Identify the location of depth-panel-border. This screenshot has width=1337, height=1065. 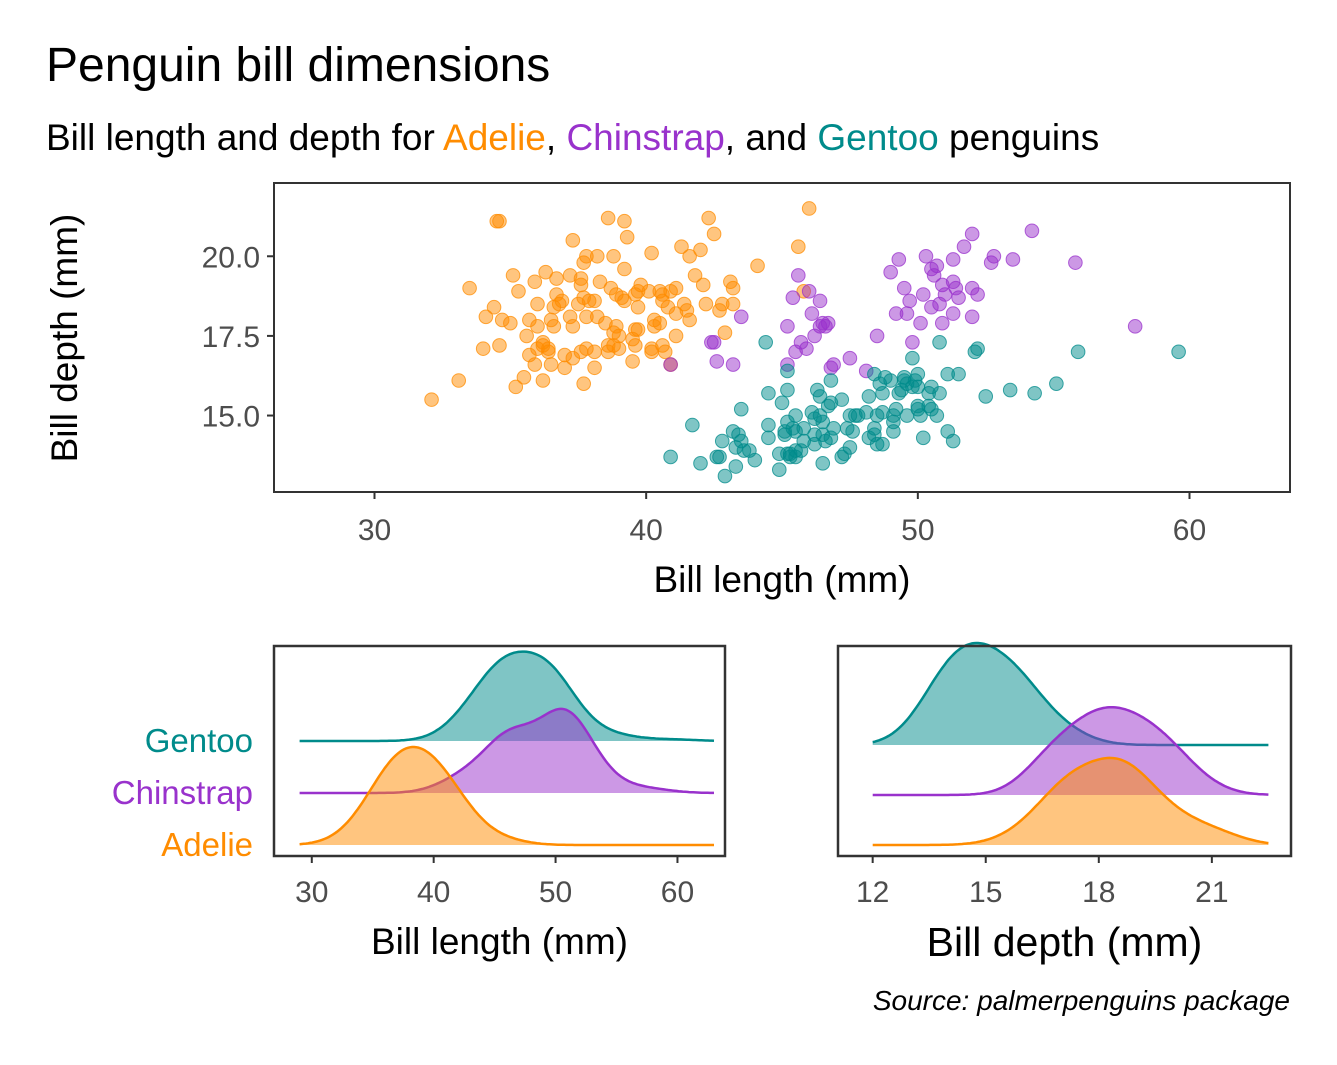
(1064, 751).